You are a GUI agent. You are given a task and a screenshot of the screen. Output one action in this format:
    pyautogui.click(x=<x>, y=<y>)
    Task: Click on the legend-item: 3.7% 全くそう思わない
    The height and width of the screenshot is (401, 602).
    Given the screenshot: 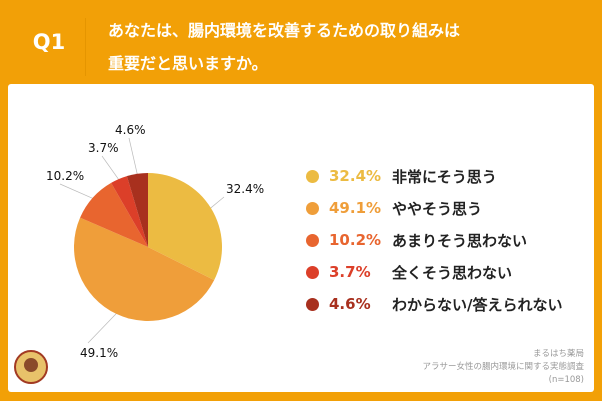 What is the action you would take?
    pyautogui.click(x=409, y=272)
    